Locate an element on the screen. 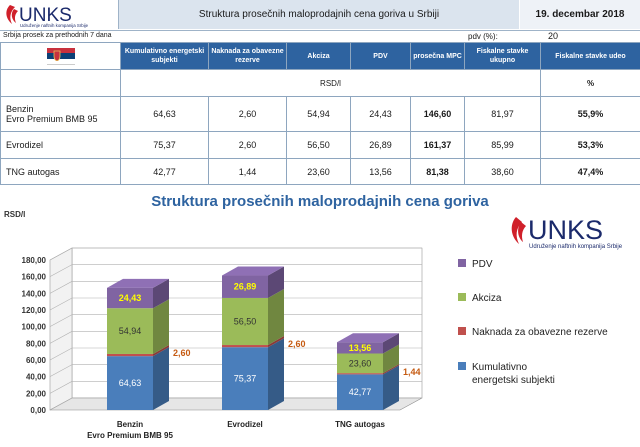 Image resolution: width=640 pixels, height=447 pixels. y-tick-label: 60,00 is located at coordinates (36, 360).